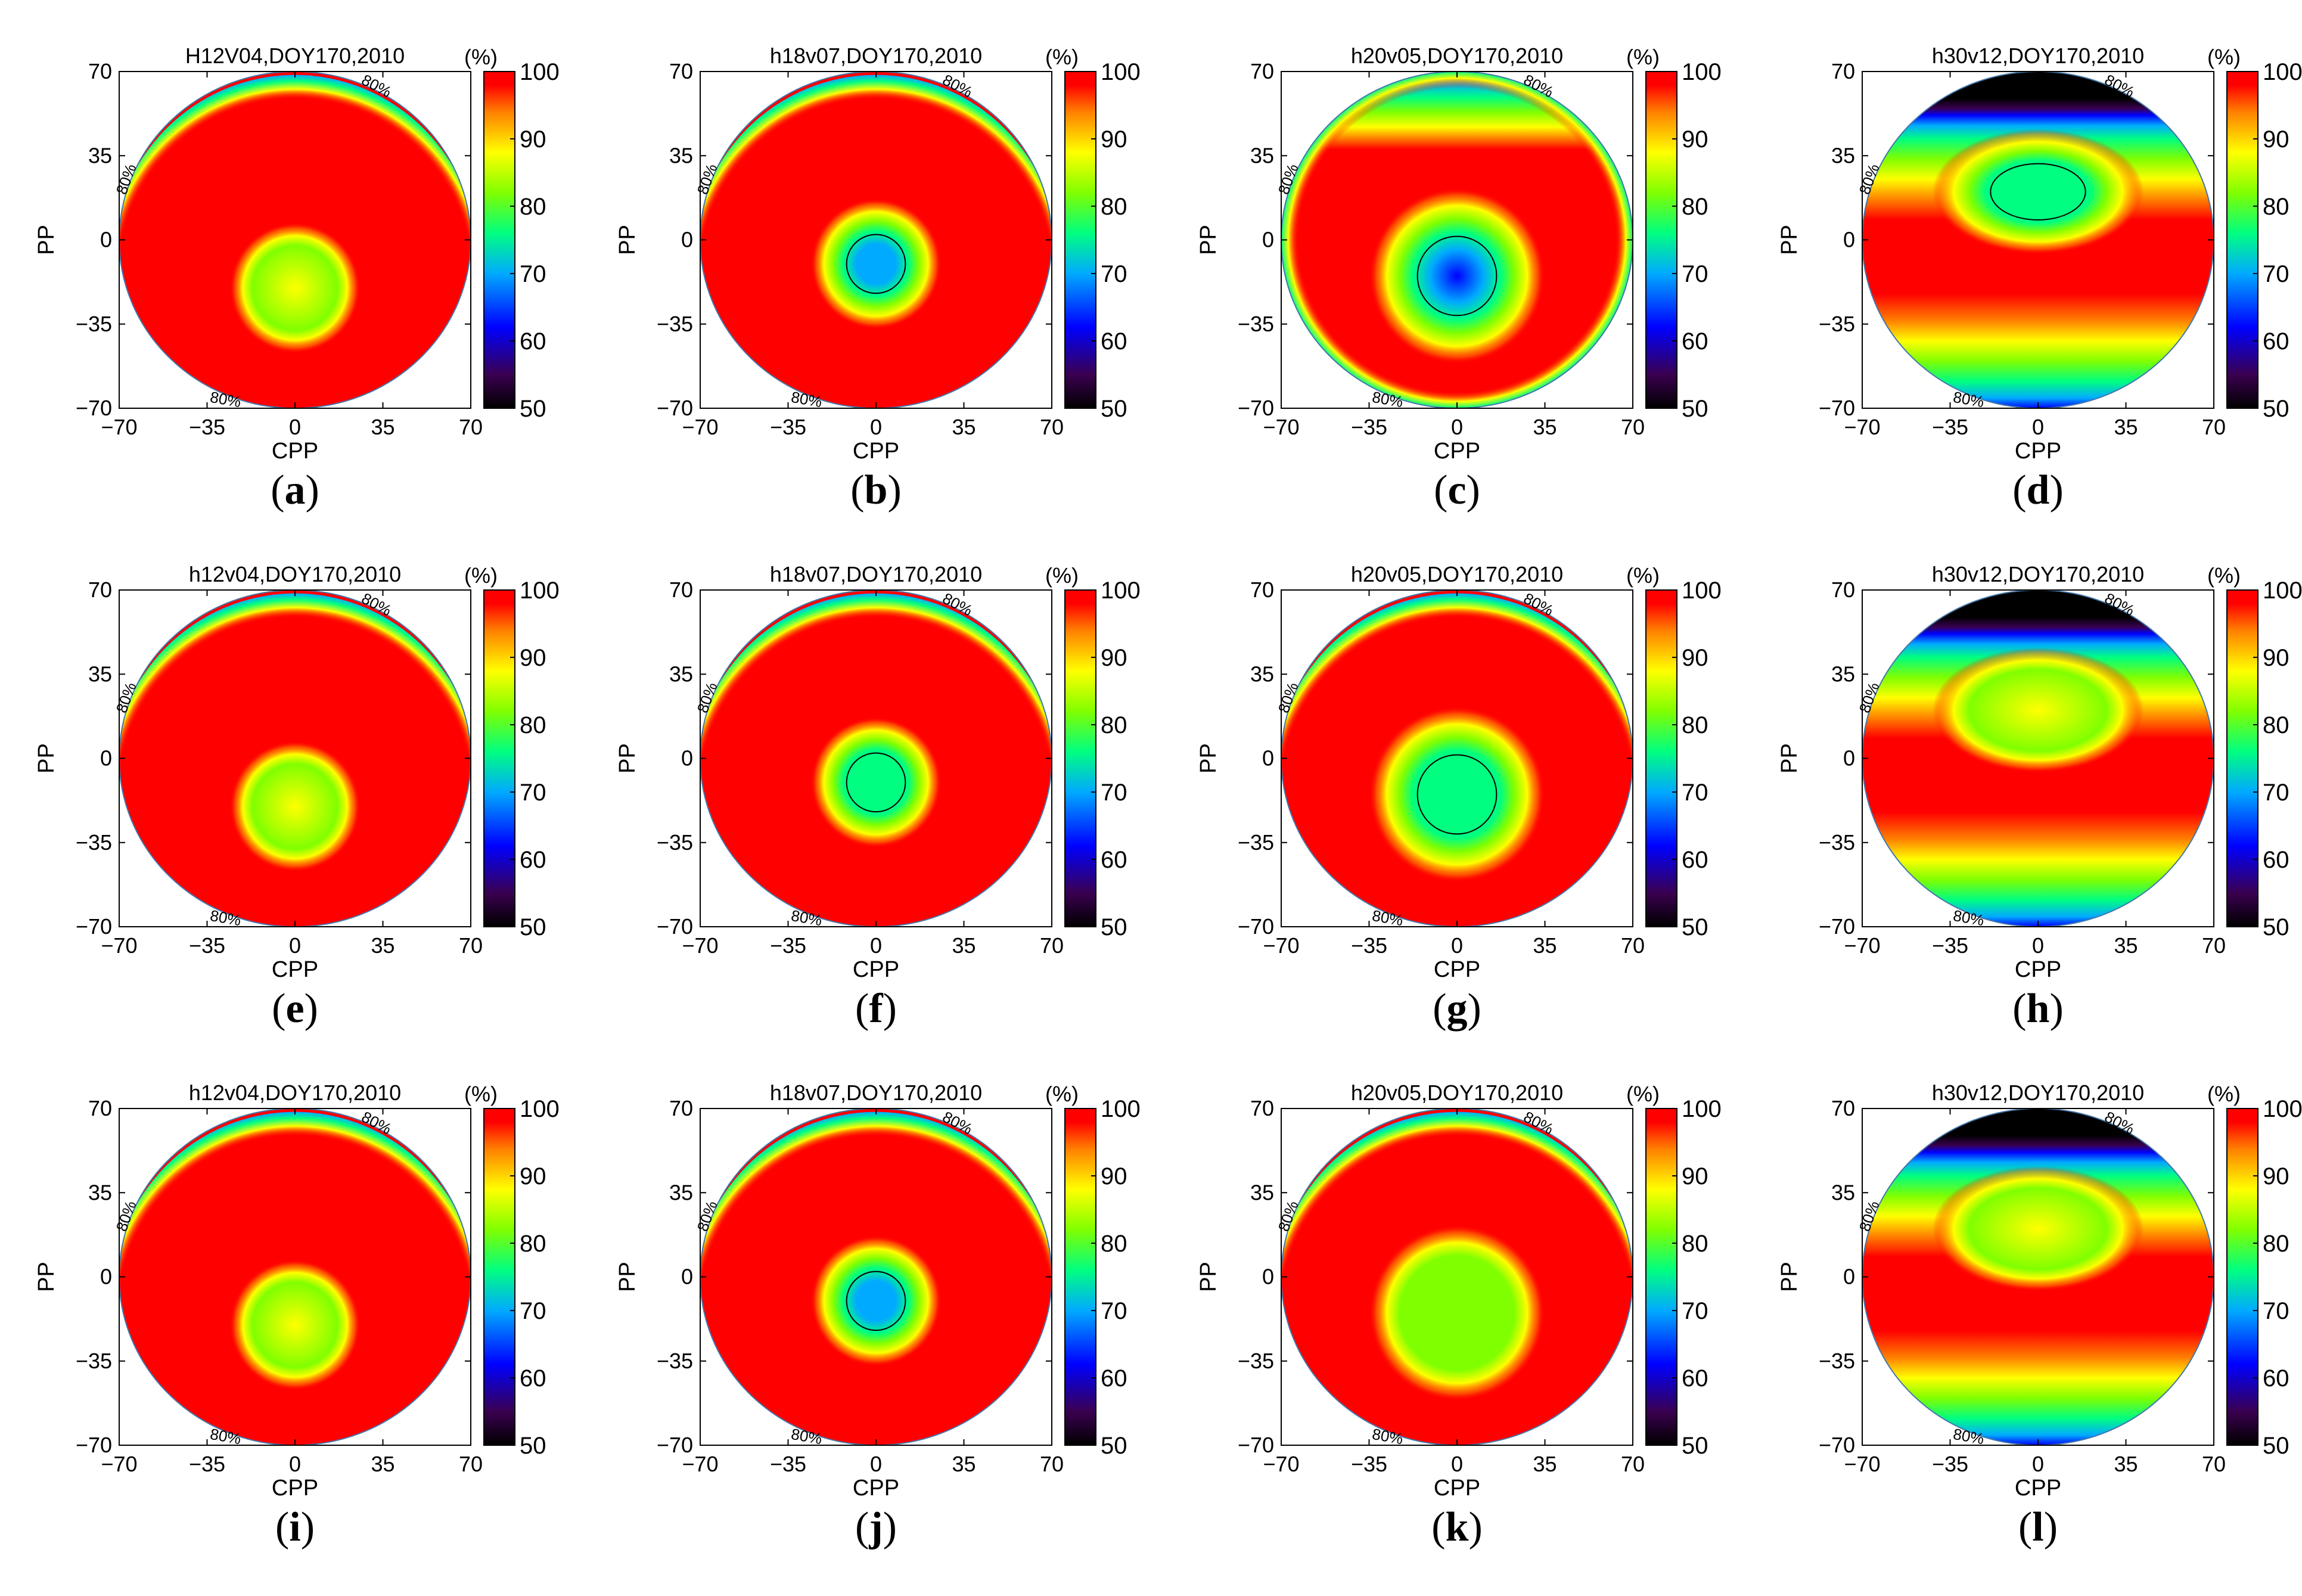 The height and width of the screenshot is (1596, 2302). What do you see at coordinates (2038, 490) in the screenshot?
I see `panel-label: (d)` at bounding box center [2038, 490].